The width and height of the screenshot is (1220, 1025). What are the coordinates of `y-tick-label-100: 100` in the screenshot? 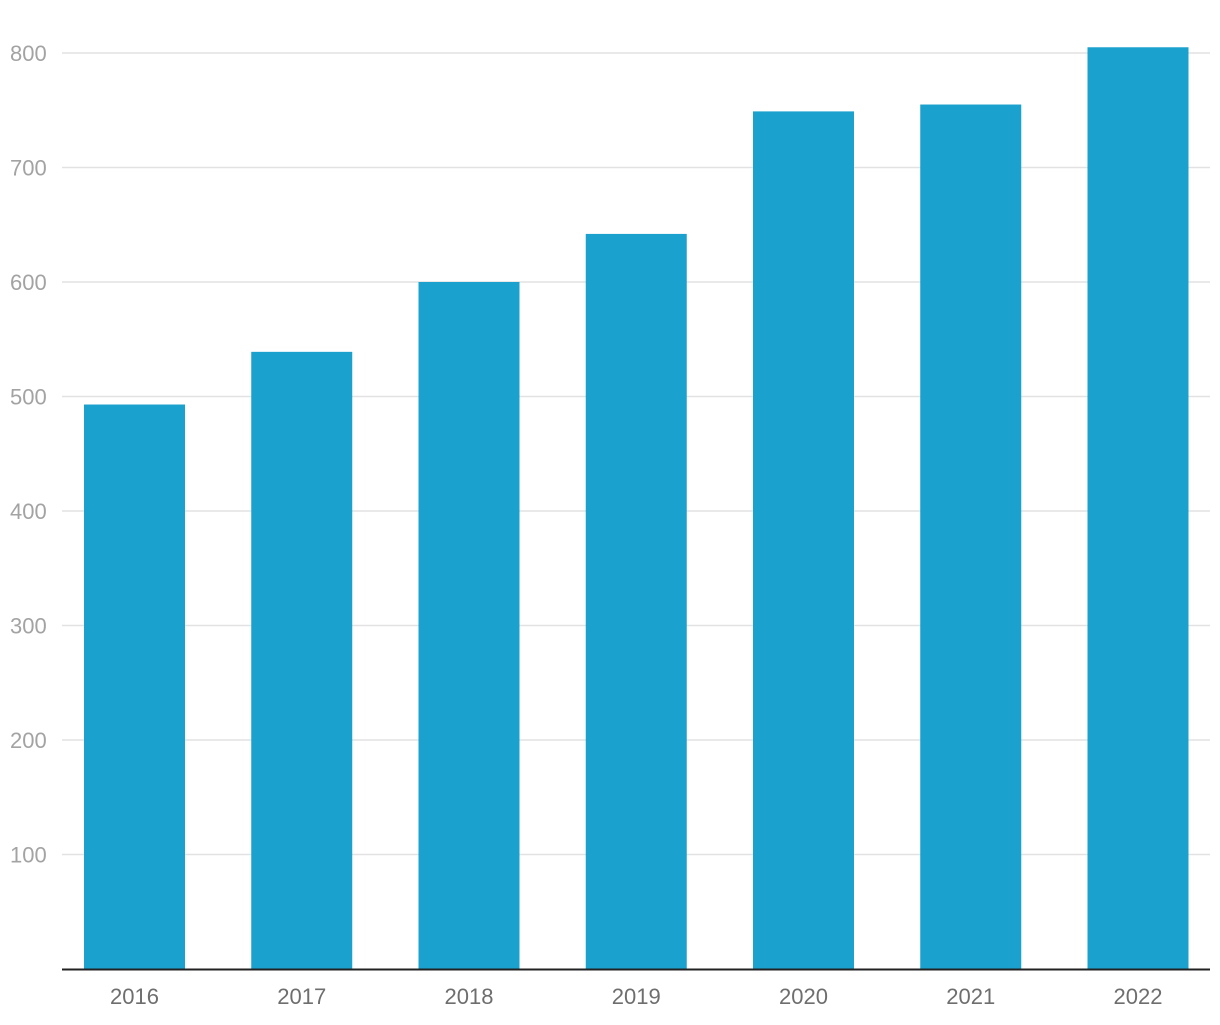 It's located at (28, 855).